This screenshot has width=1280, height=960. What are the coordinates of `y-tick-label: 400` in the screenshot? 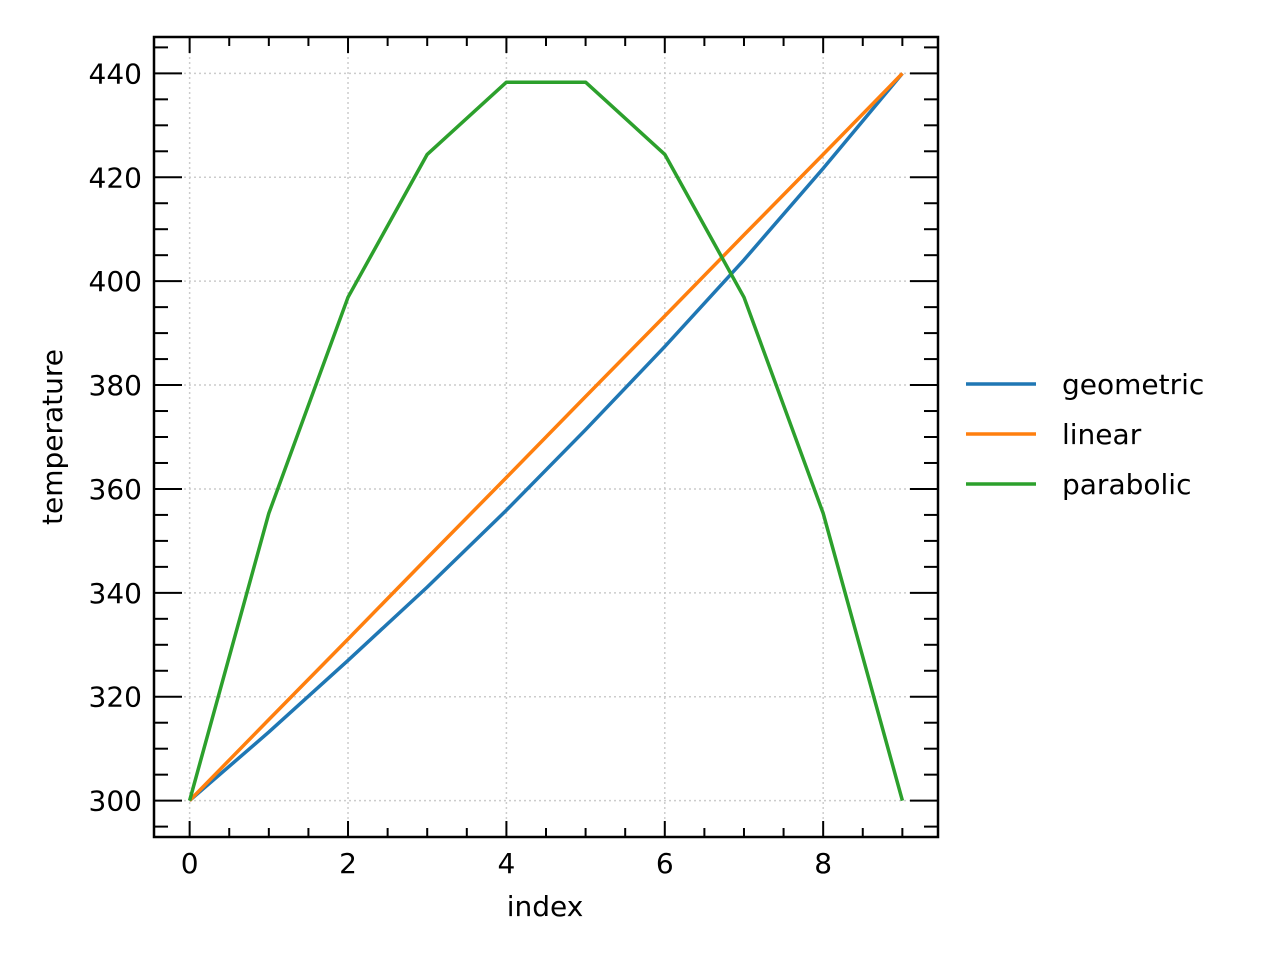 It's located at (115, 281).